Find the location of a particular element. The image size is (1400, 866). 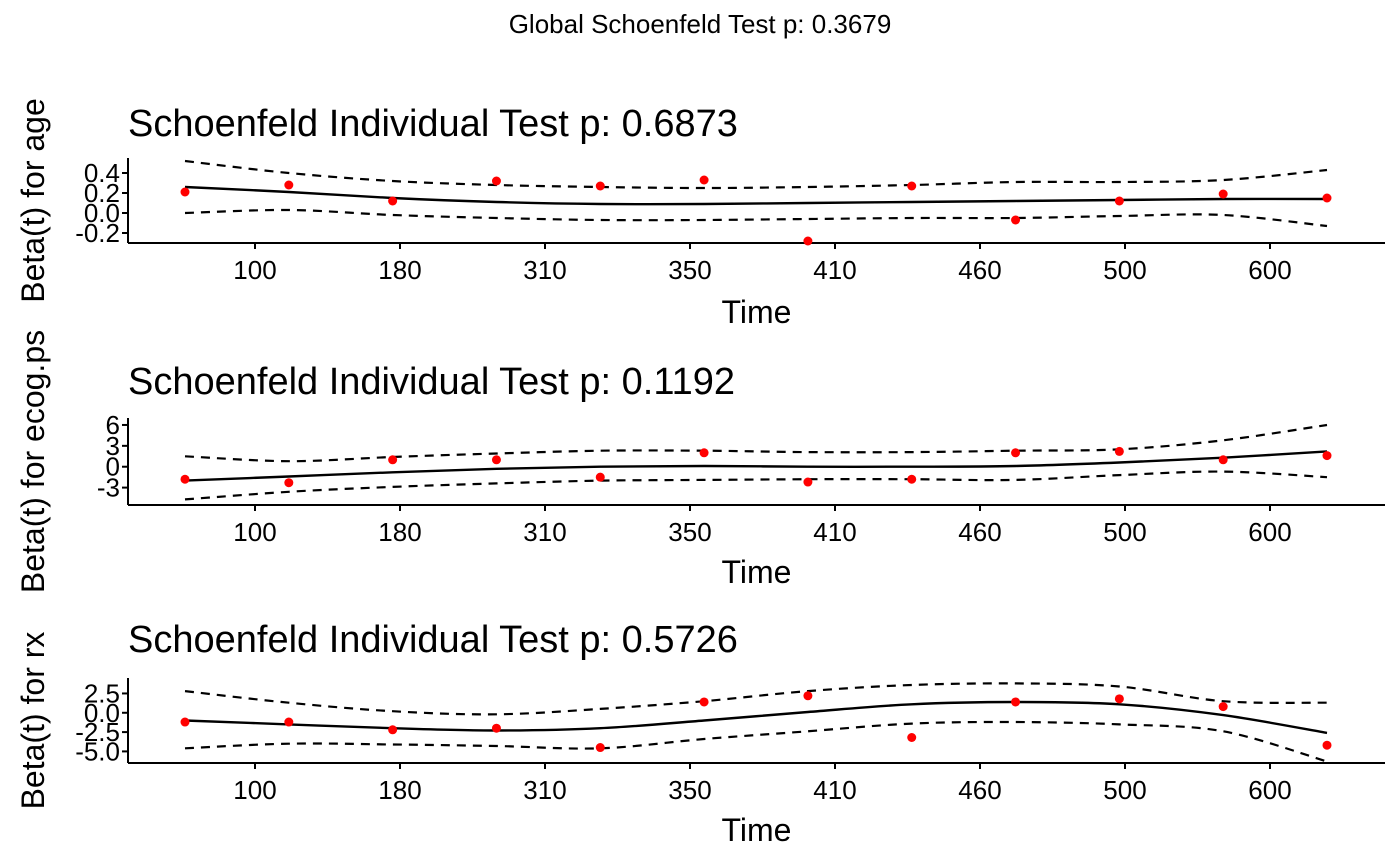

y-axis-title: Beta(t) for rx is located at coordinates (33, 721).